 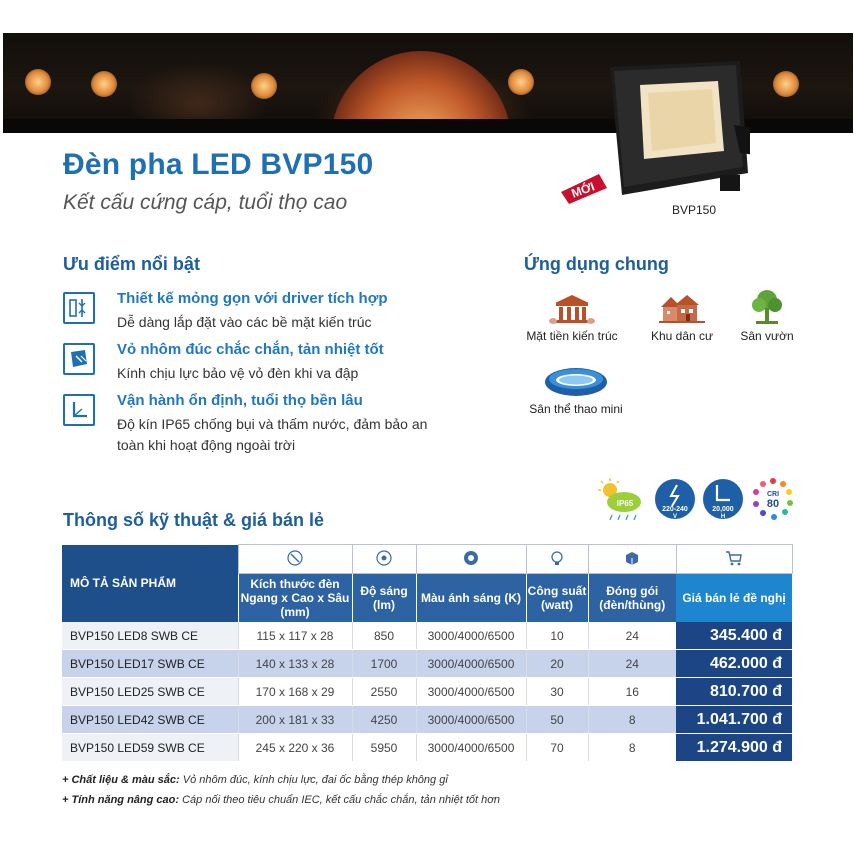 What do you see at coordinates (734, 559) in the screenshot?
I see `cart-icon` at bounding box center [734, 559].